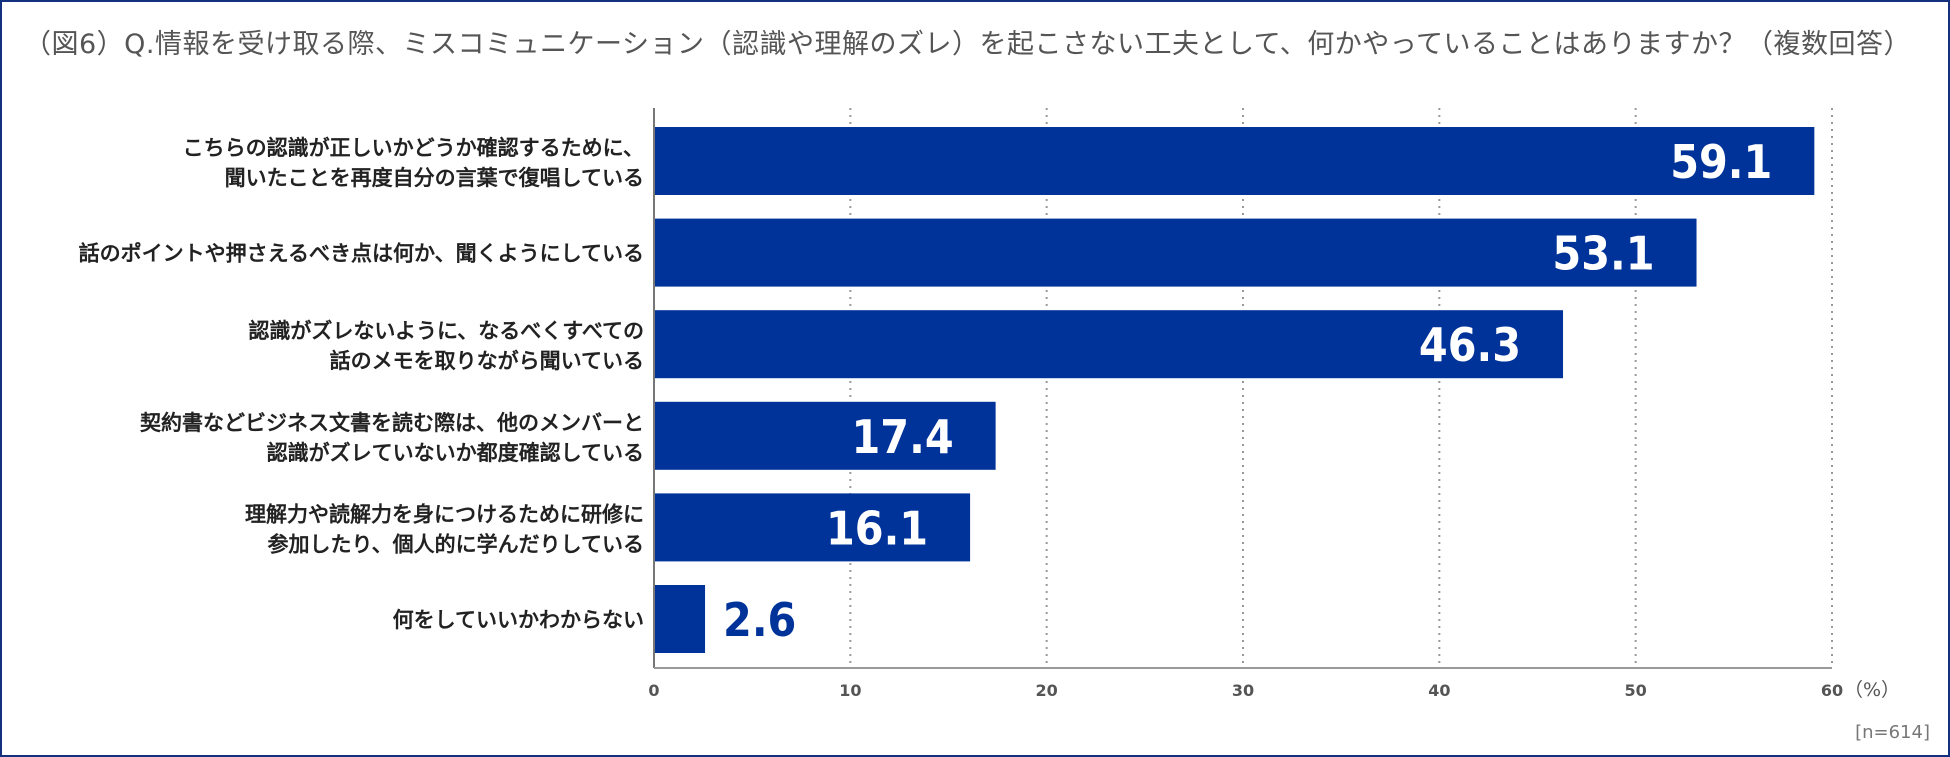 Image resolution: width=1950 pixels, height=757 pixels. What do you see at coordinates (1872, 690) in the screenshot?
I see `x-axis-unit: （%）` at bounding box center [1872, 690].